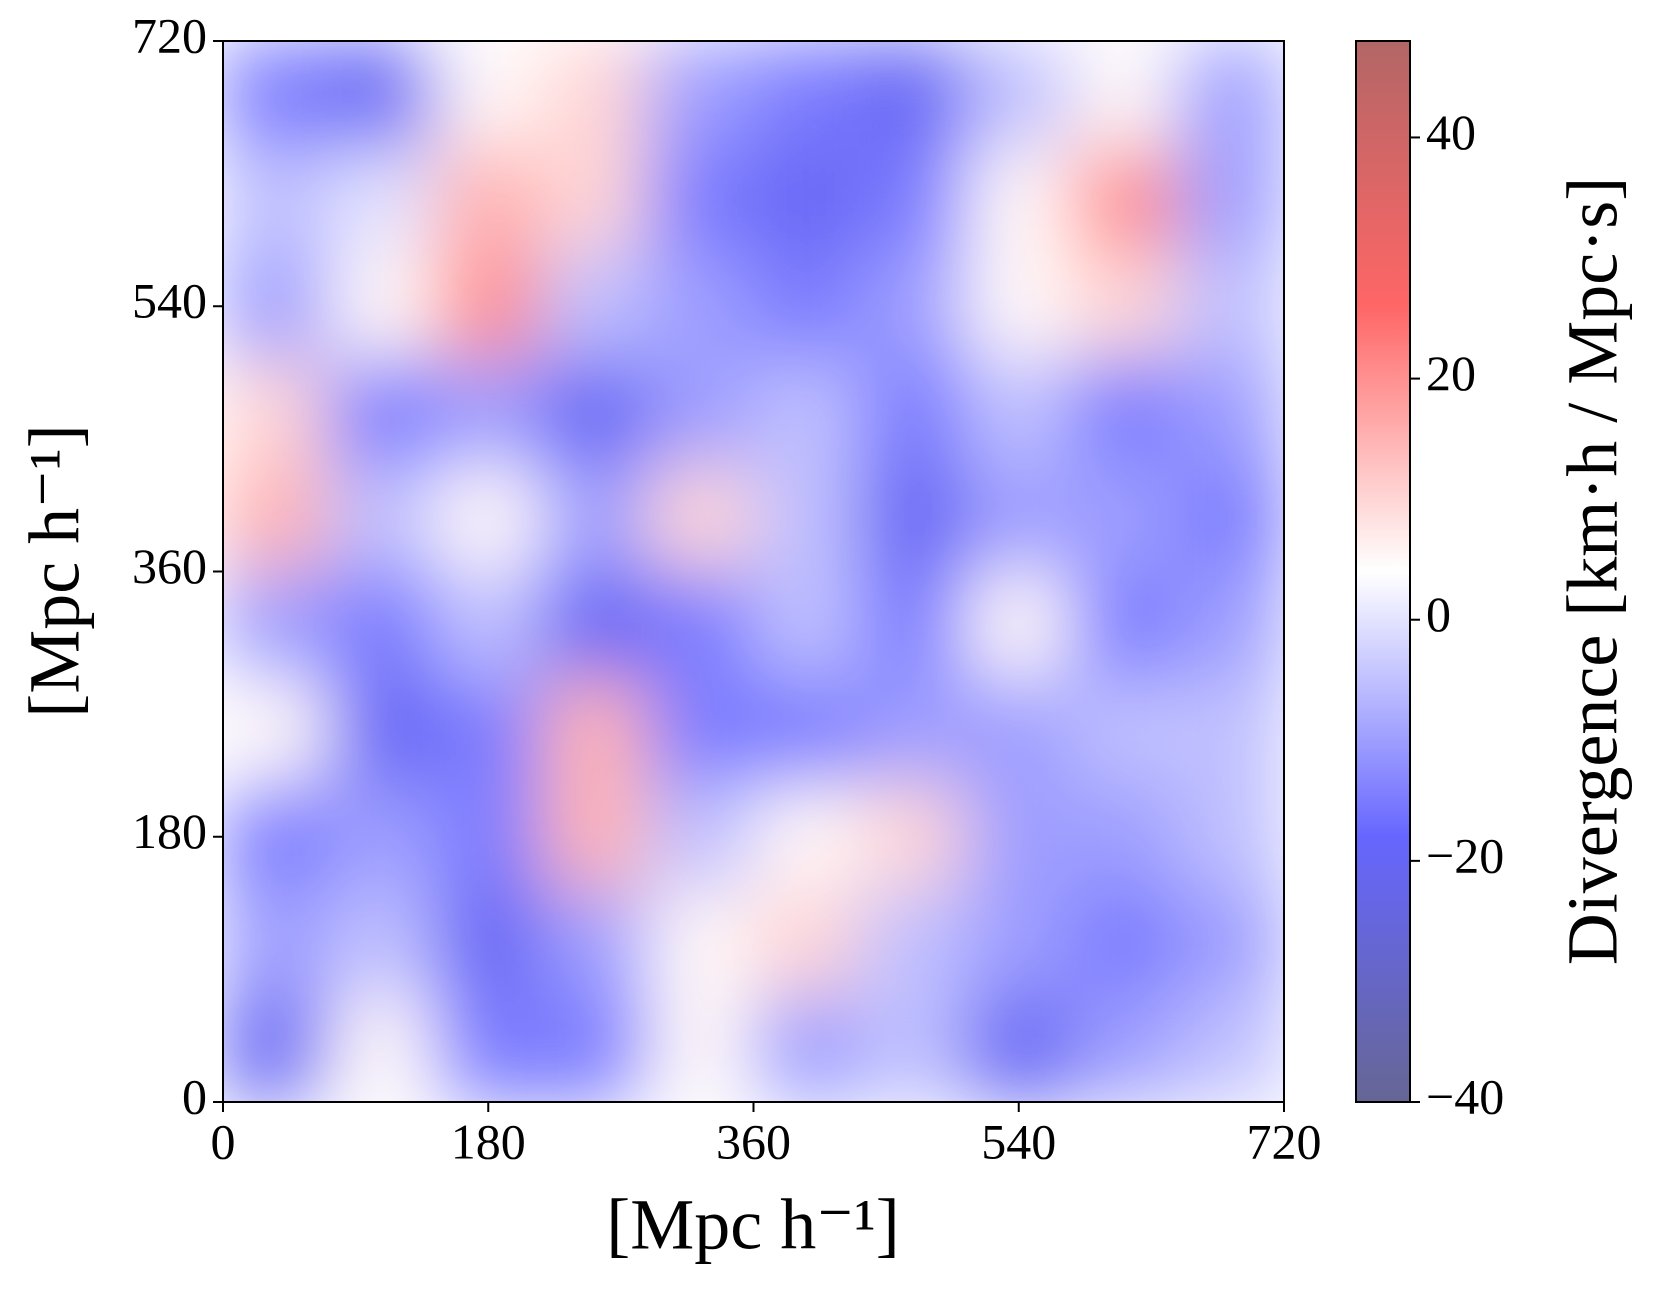 The image size is (1669, 1292). I want to click on x-tick-label: 0, so click(223, 1141).